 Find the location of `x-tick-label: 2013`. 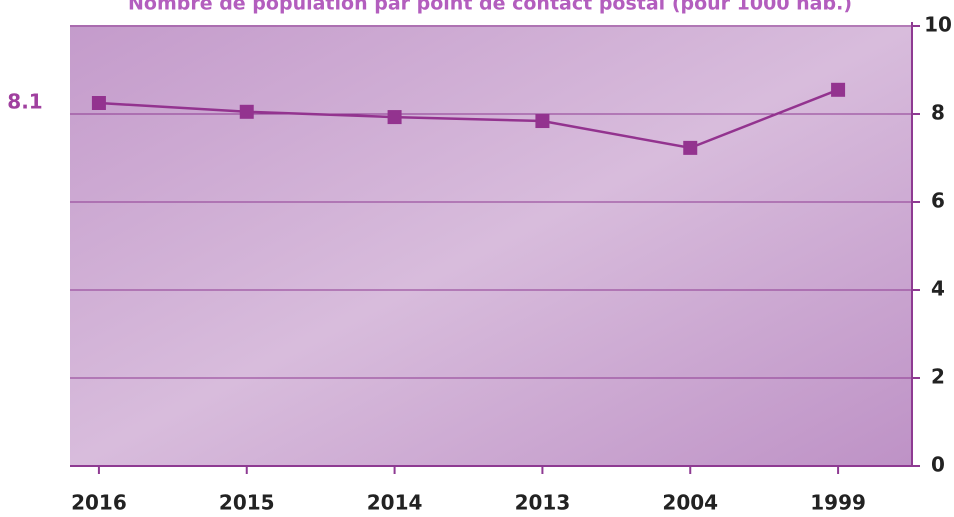

x-tick-label: 2013 is located at coordinates (543, 503).